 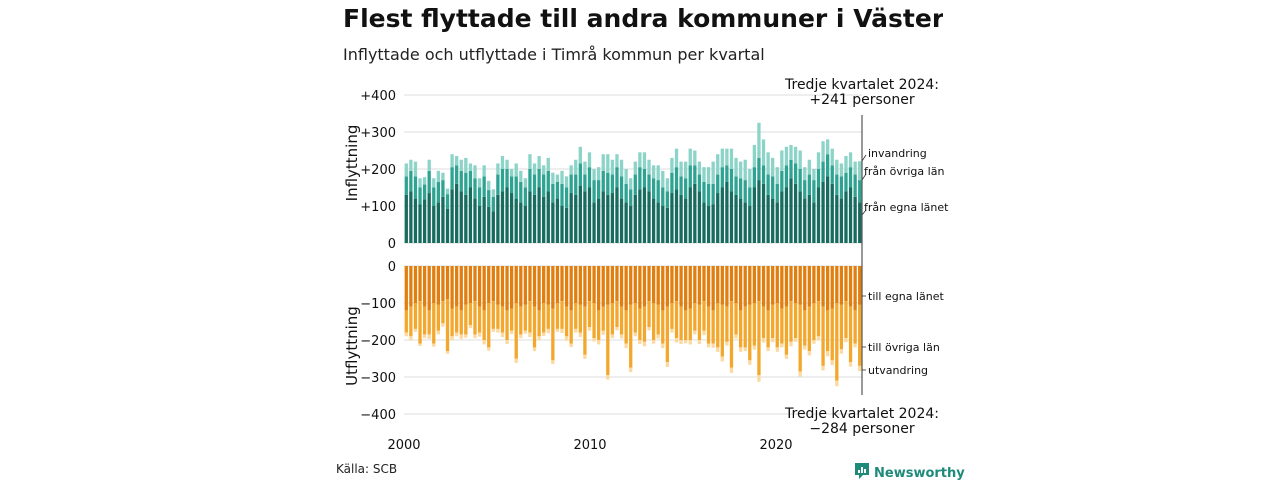 What do you see at coordinates (378, 96) in the screenshot?
I see `inflow-ytick: +400` at bounding box center [378, 96].